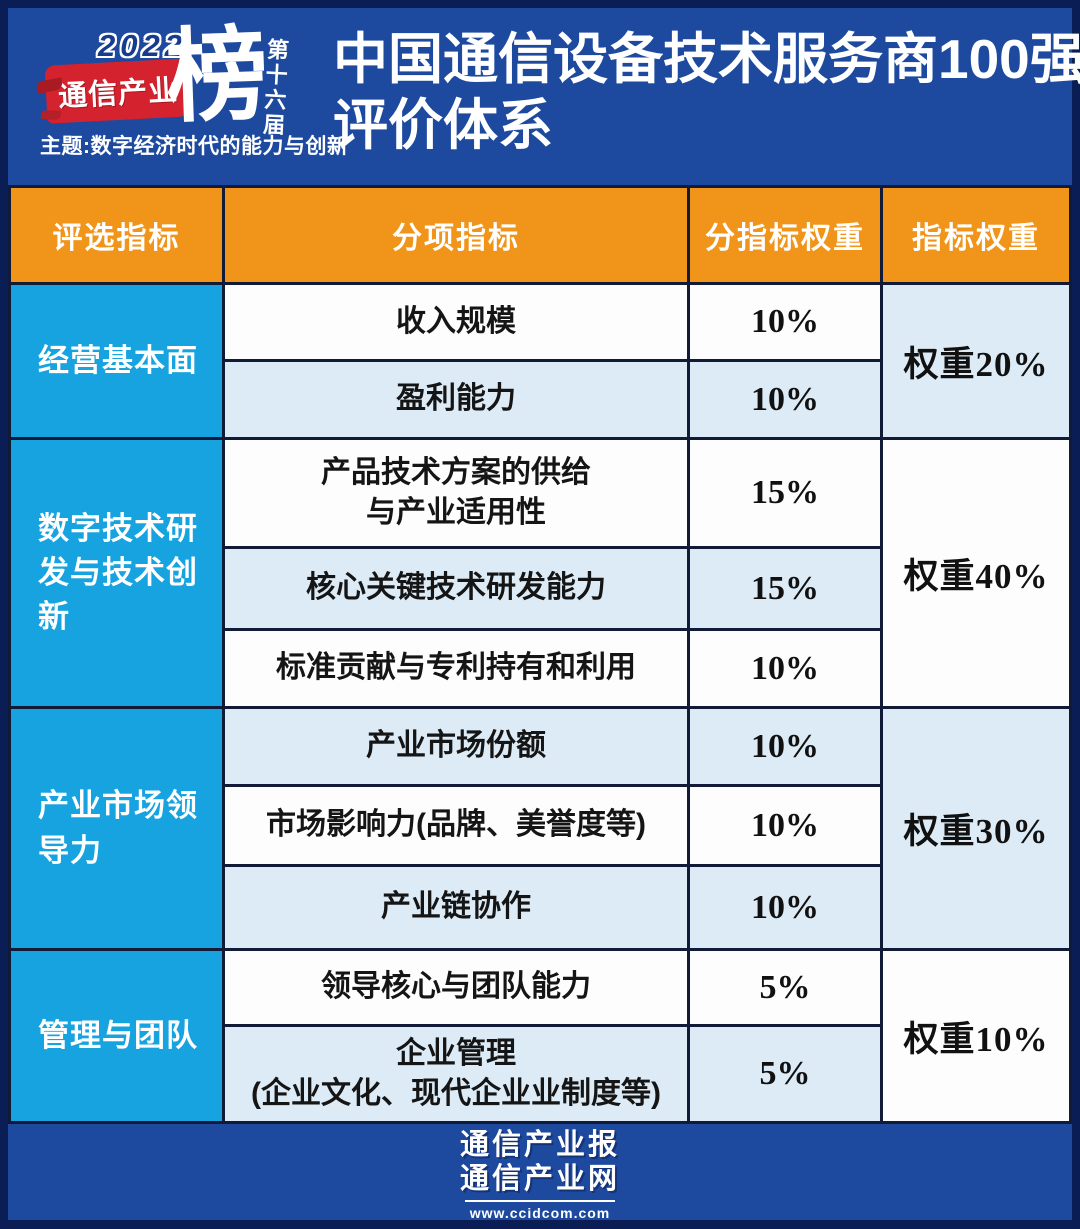 The height and width of the screenshot is (1229, 1080). I want to click on footer-url: www.ccidcom.com, so click(540, 1213).